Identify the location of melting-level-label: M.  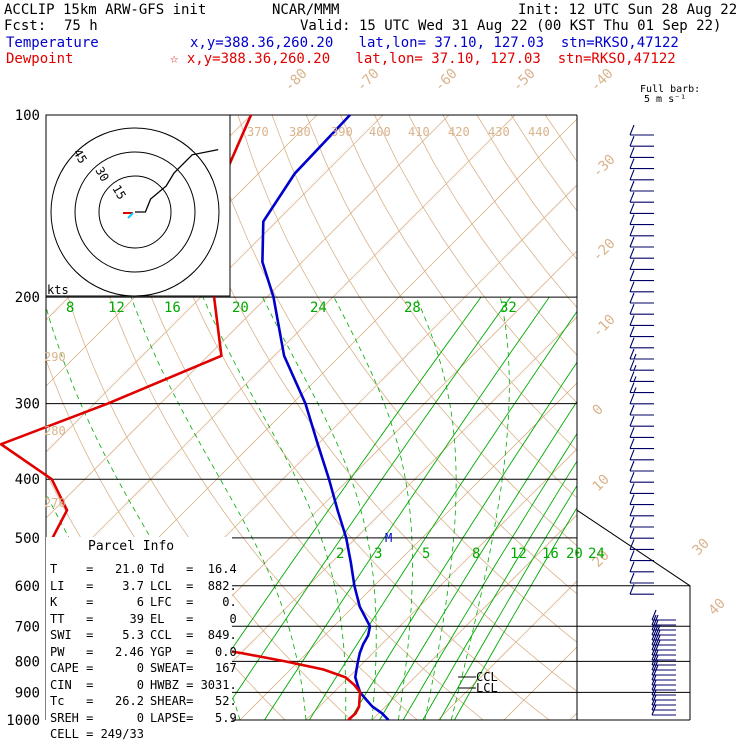
(388, 538).